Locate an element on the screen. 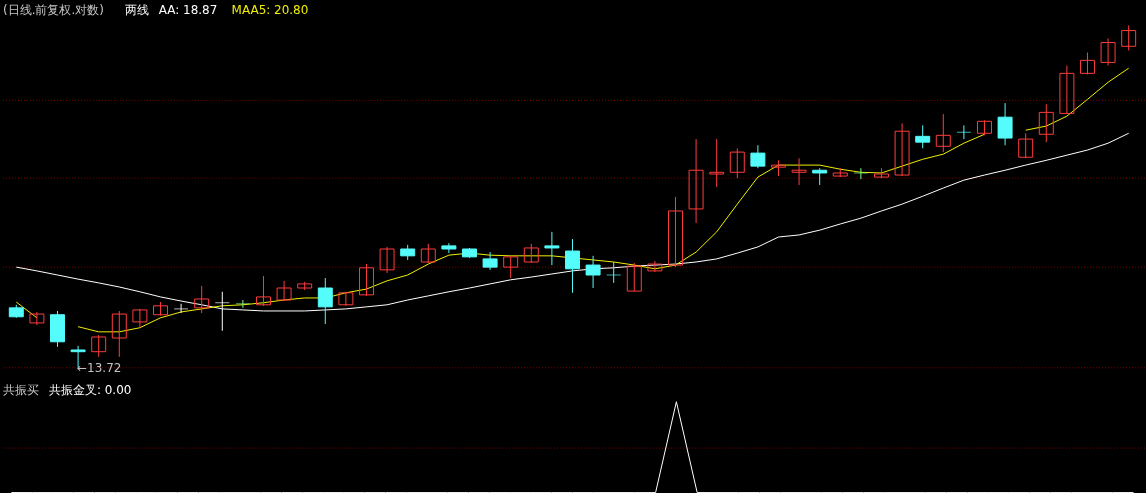 The height and width of the screenshot is (493, 1146). annotation: ←13.72 is located at coordinates (99, 367).